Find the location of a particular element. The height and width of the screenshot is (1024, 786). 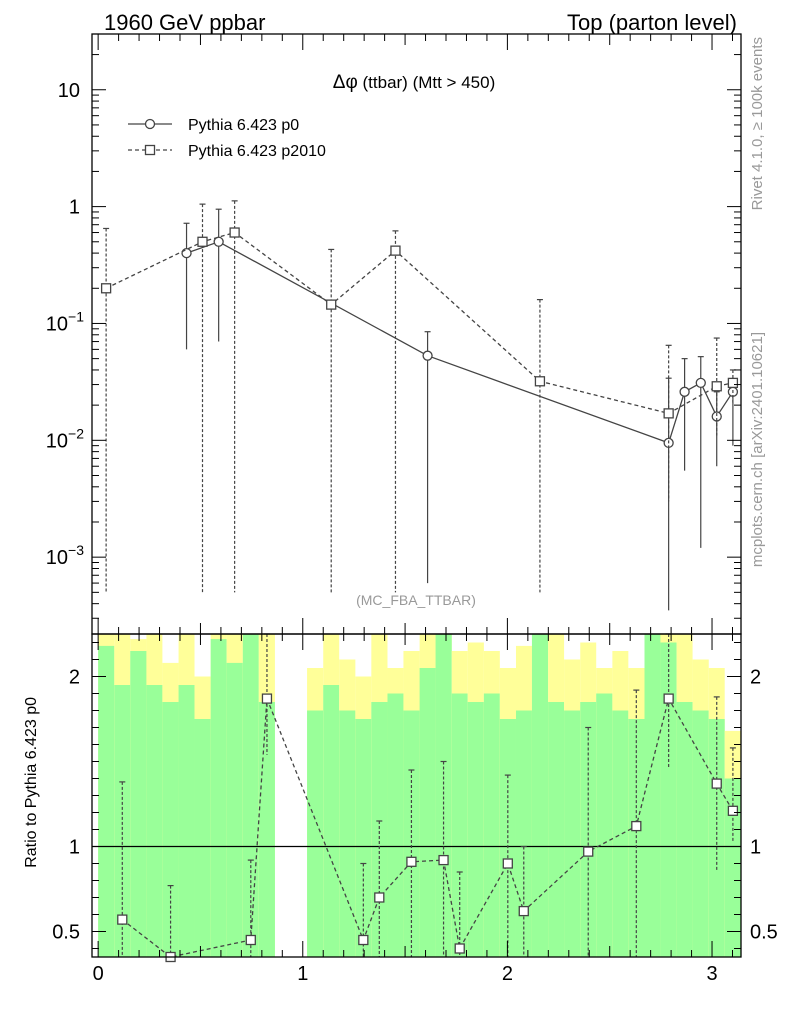

ratio-ytick-label-right-2: 2 is located at coordinates (755, 678).